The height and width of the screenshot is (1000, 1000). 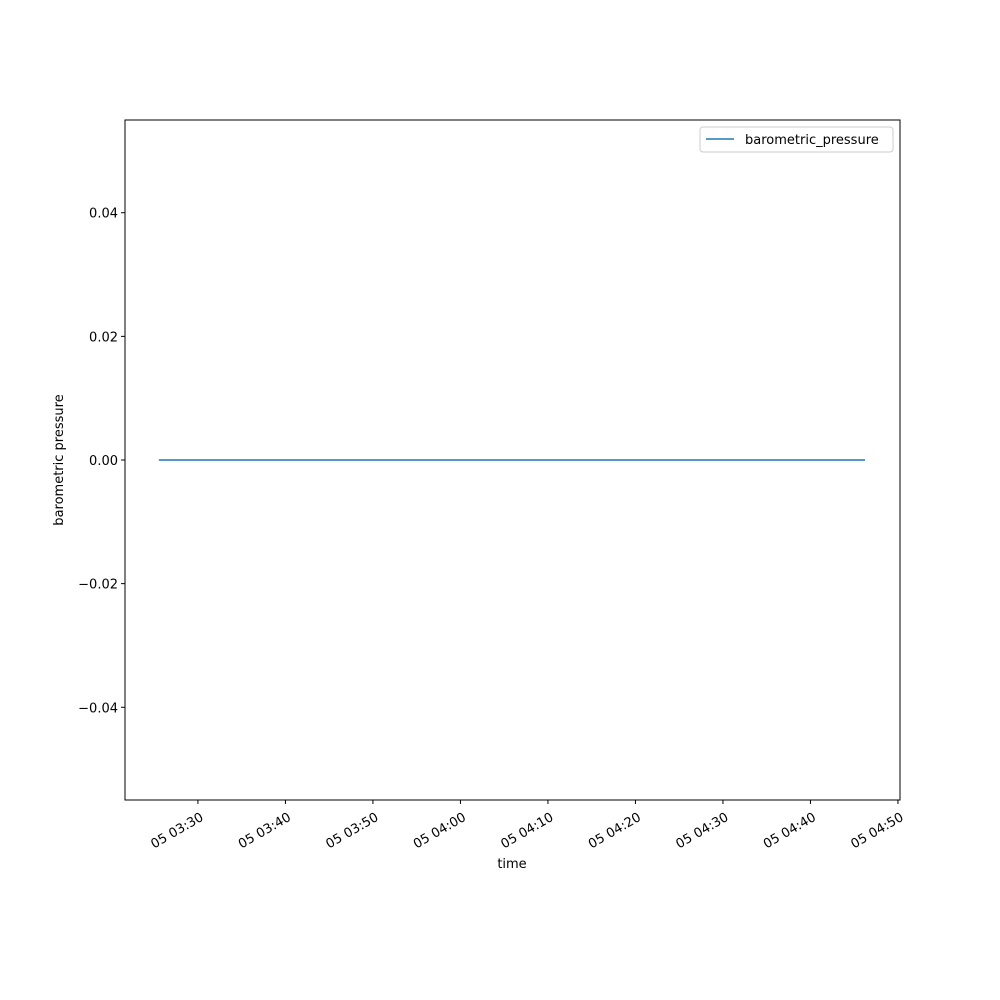 I want to click on x-tick-label: 05 04:30, so click(x=702, y=831).